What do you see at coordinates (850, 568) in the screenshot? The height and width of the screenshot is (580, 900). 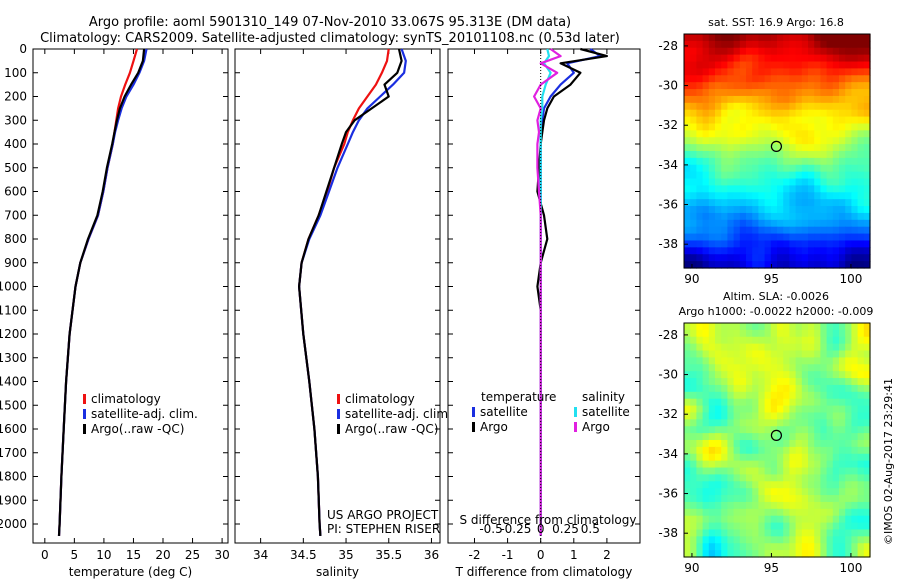 I see `map-x-tick-label: 100` at bounding box center [850, 568].